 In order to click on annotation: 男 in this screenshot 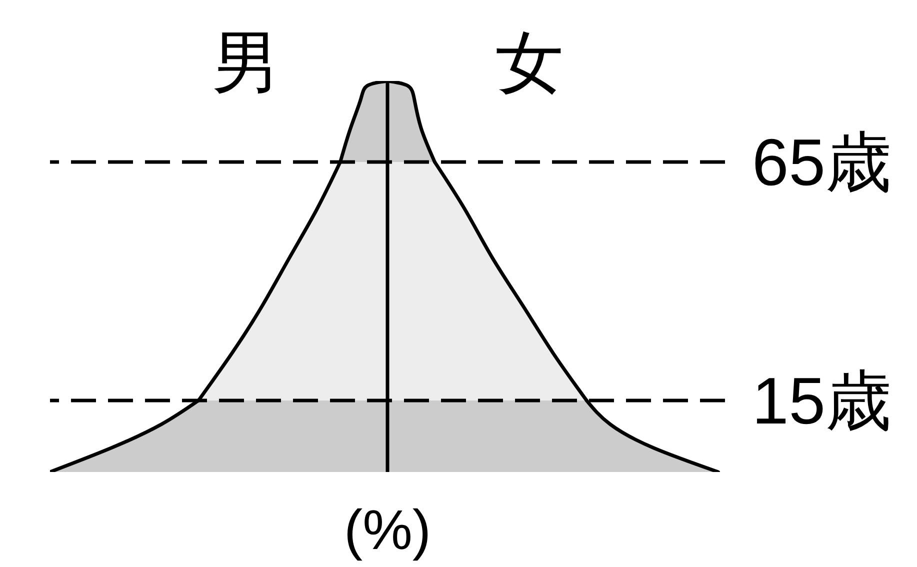, I will do `click(246, 63)`.